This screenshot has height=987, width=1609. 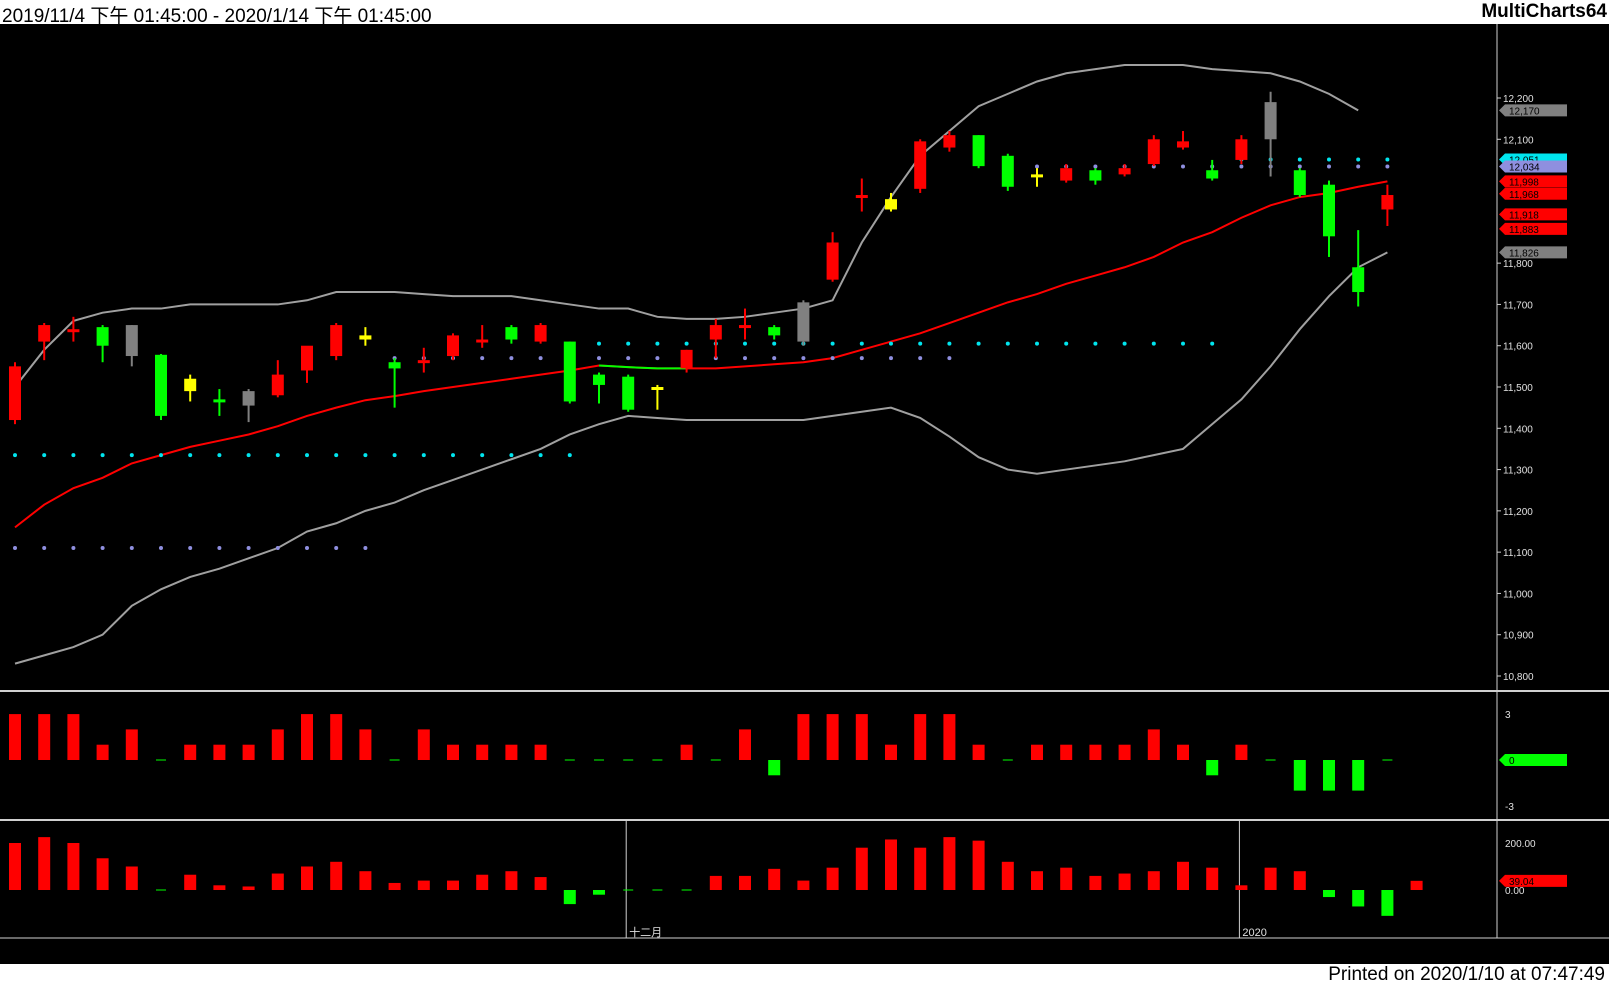 I want to click on y-tick-label: 11,800, so click(x=1518, y=264).